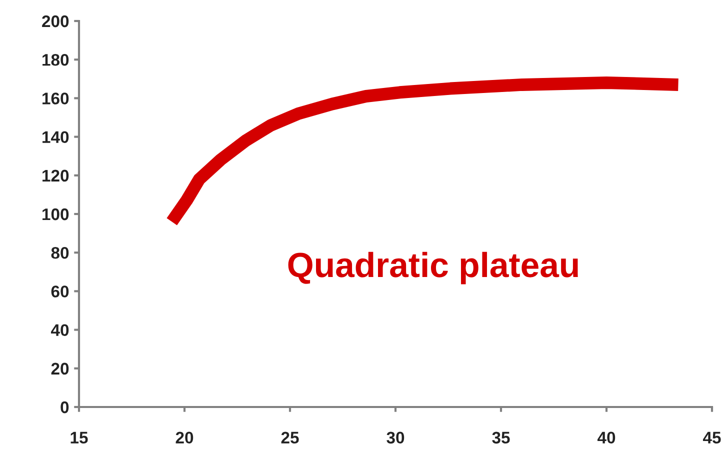  Describe the element at coordinates (711, 438) in the screenshot. I see `x-tick-label: 45` at that location.